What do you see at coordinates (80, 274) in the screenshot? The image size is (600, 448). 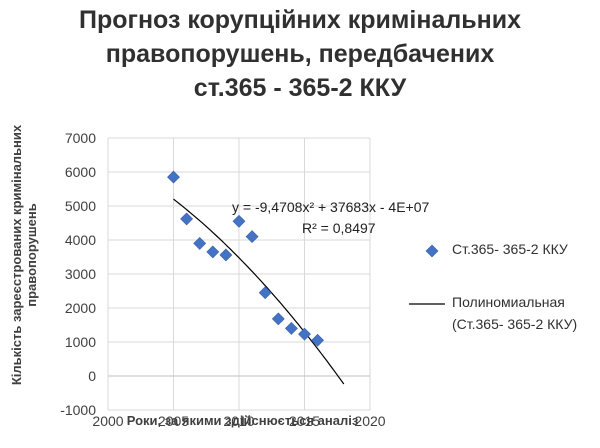 I see `y-tick-label: 3000` at bounding box center [80, 274].